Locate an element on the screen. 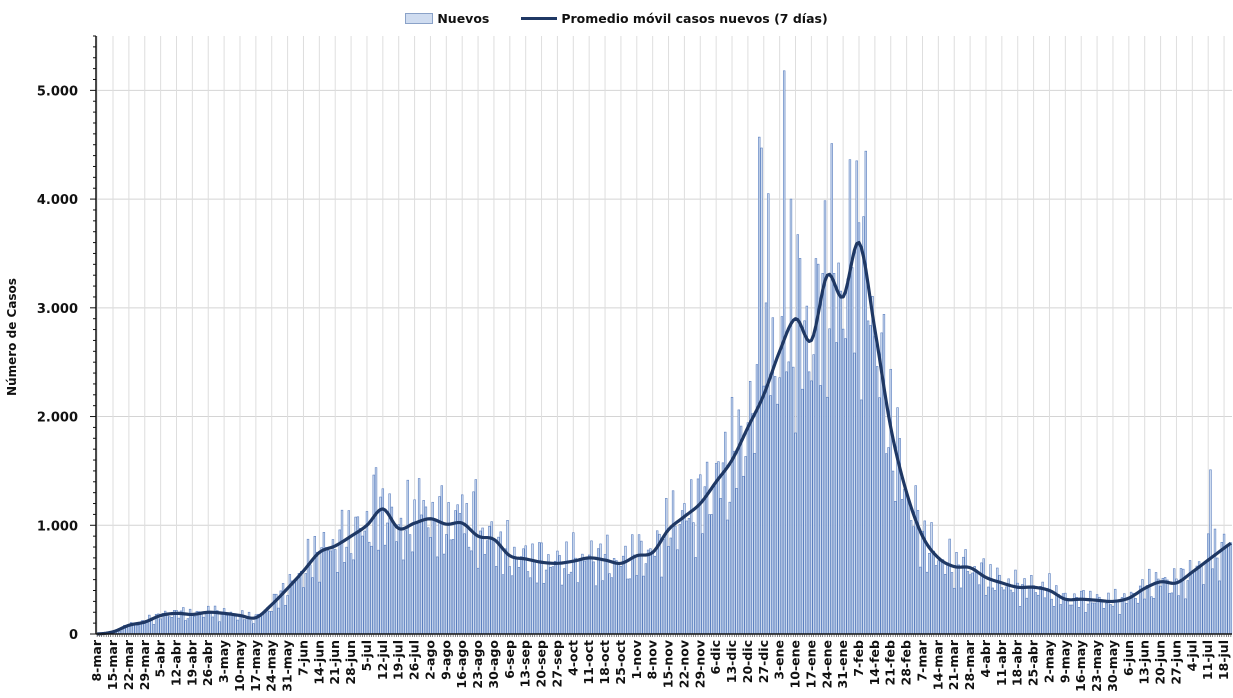 This screenshot has width=1233, height=698. x-tick-label: 12-jul is located at coordinates (382, 660).